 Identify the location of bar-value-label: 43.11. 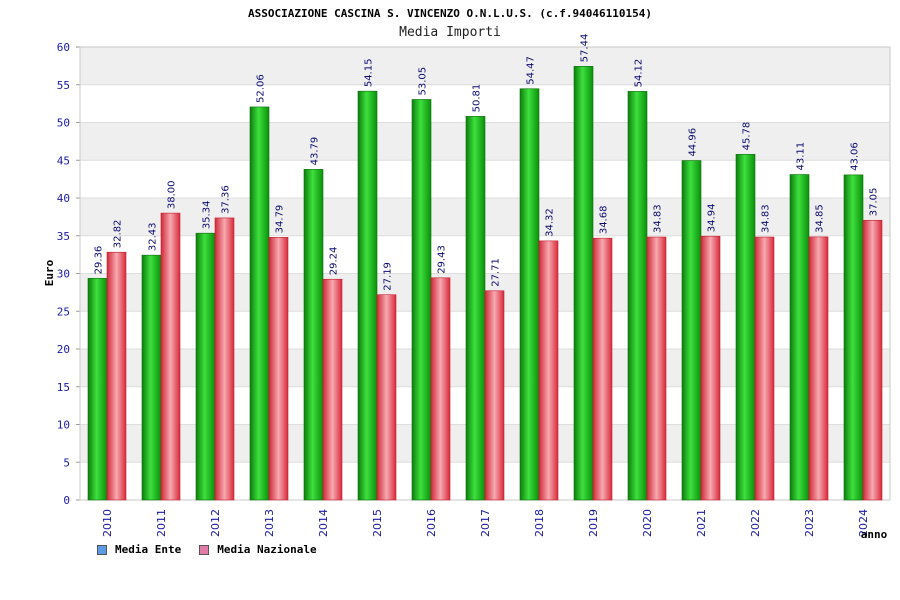
(801, 156).